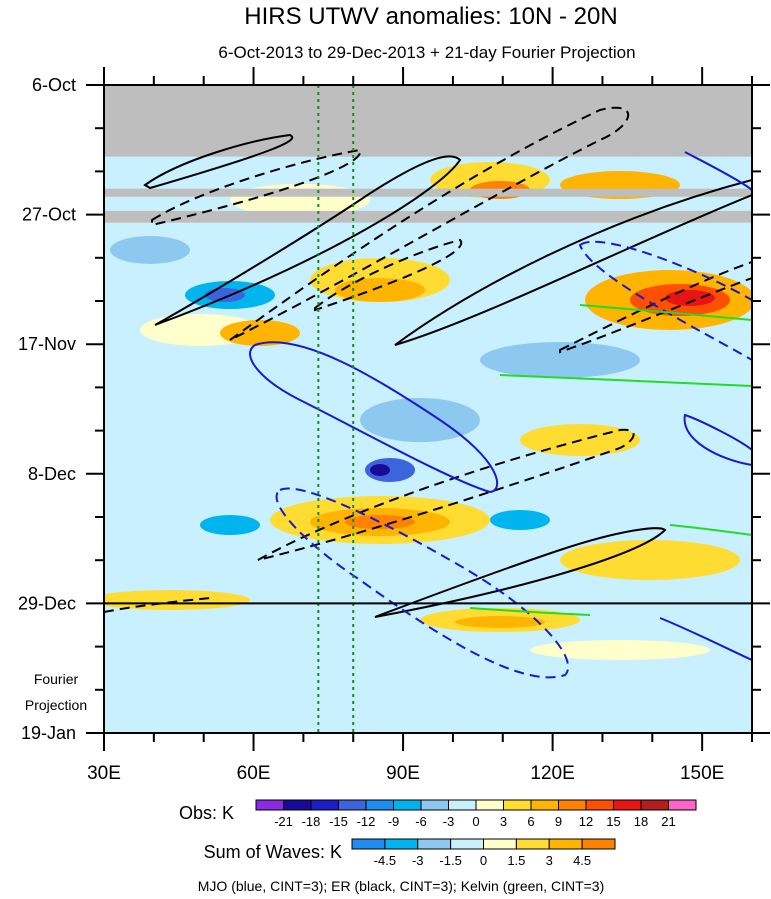 Image resolution: width=771 pixels, height=899 pixels. I want to click on reference-lines, so click(336, 409).